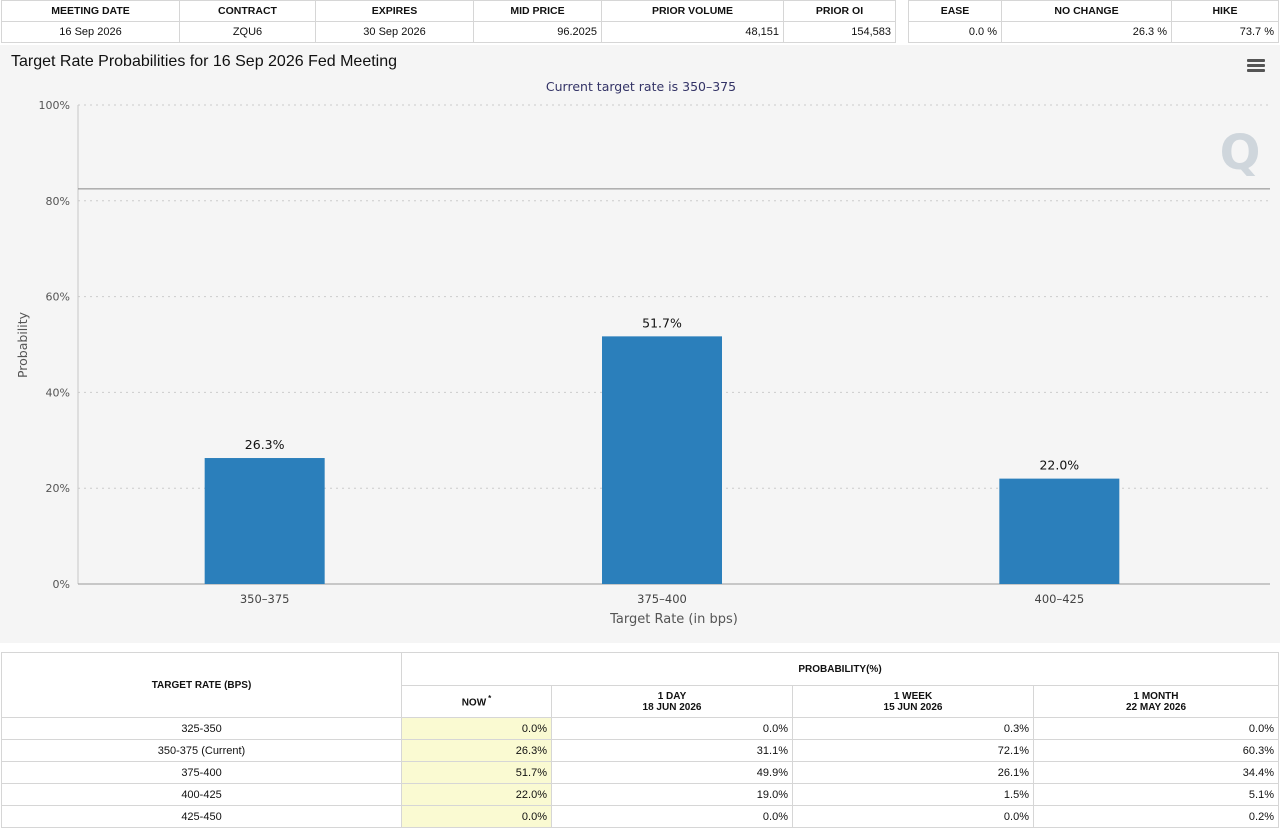  I want to click on one-week-cell: 1.5%, so click(913, 794).